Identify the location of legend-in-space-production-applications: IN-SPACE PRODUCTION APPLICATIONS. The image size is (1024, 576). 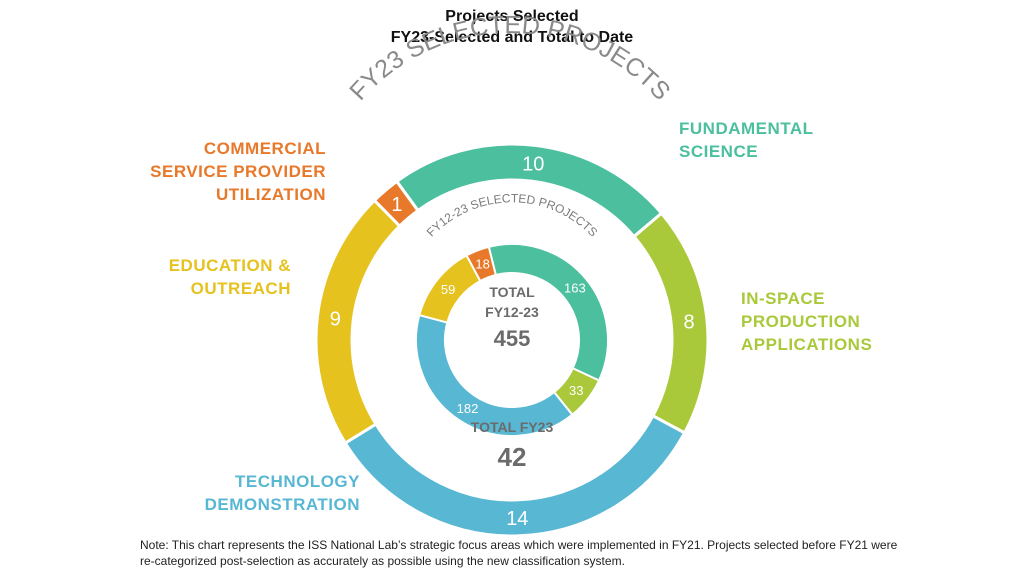
(807, 321).